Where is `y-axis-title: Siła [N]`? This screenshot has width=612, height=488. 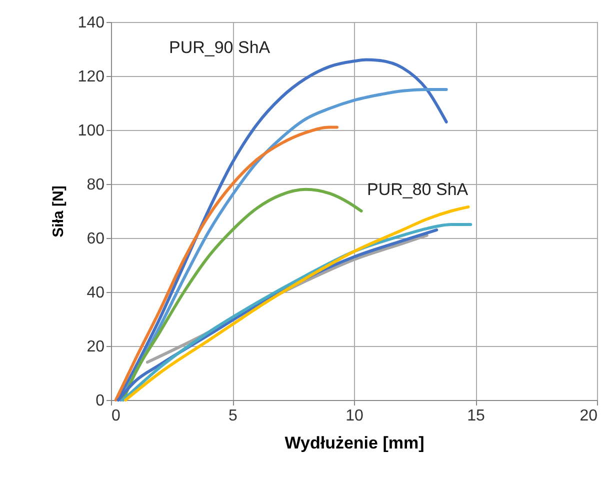
y-axis-title: Siła [N] is located at coordinates (58, 212).